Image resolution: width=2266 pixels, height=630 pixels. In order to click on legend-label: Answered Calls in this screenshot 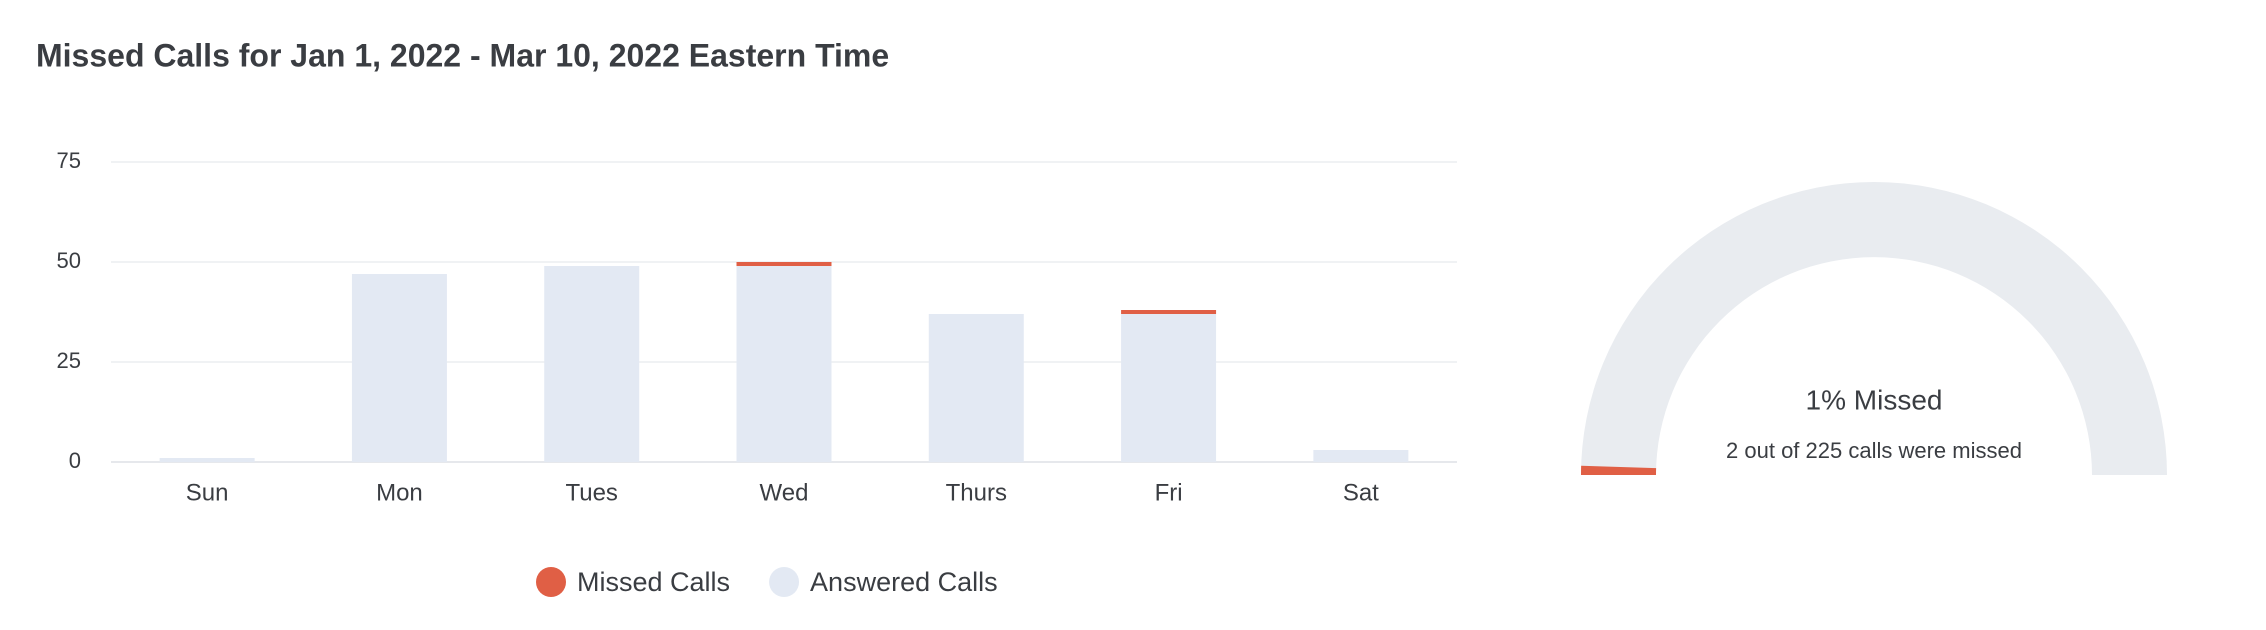, I will do `click(904, 582)`.